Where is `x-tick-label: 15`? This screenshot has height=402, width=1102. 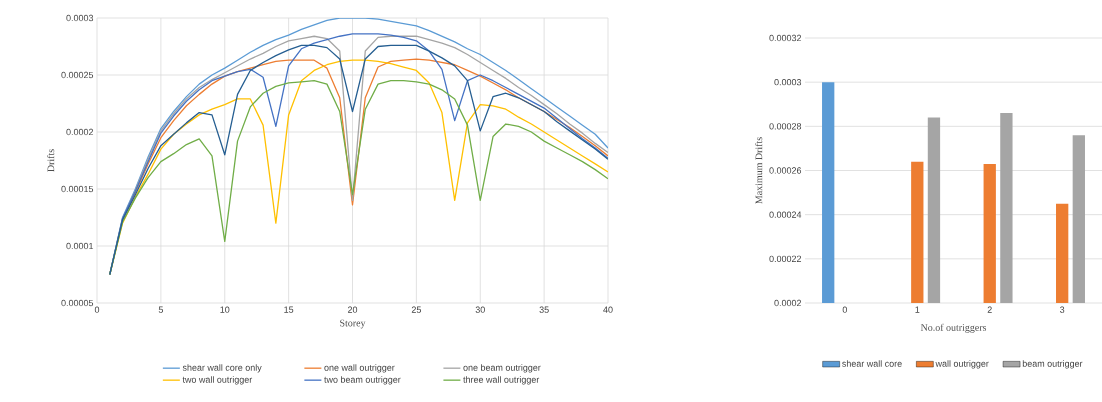 x-tick-label: 15 is located at coordinates (289, 309).